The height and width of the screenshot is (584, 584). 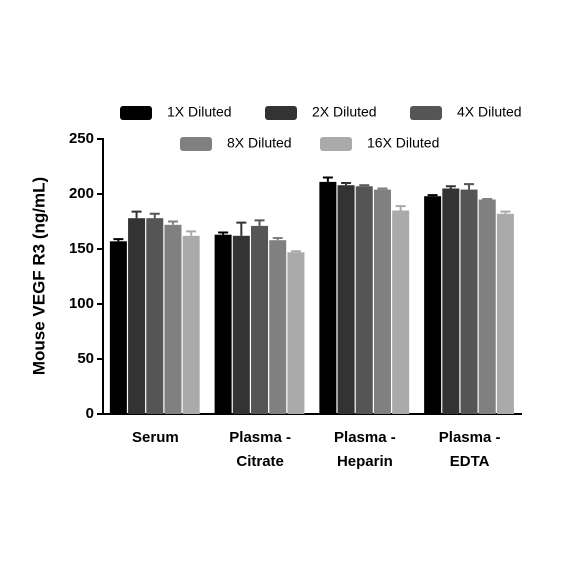 What do you see at coordinates (81, 193) in the screenshot?
I see `y-tick-label: 200` at bounding box center [81, 193].